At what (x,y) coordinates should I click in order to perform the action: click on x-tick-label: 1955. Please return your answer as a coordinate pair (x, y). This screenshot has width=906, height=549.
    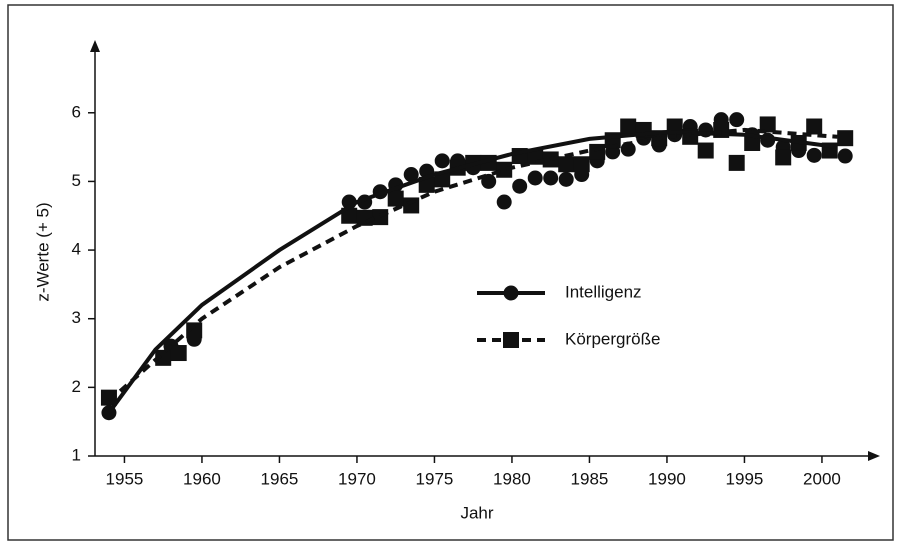
    Looking at the image, I should click on (125, 478).